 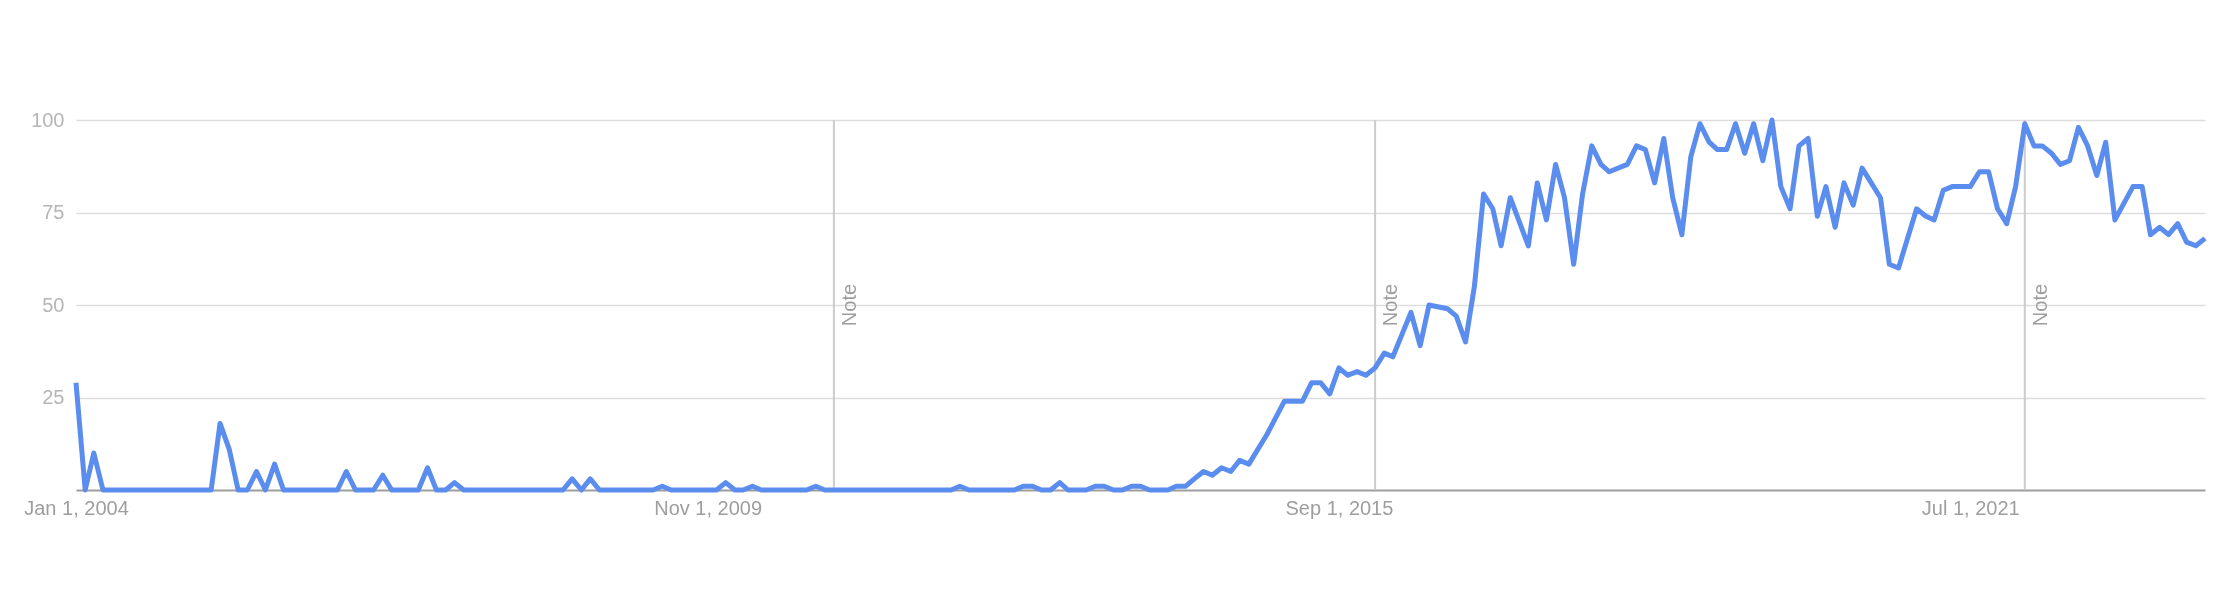 I want to click on y-tick-label: 75, so click(x=53, y=212).